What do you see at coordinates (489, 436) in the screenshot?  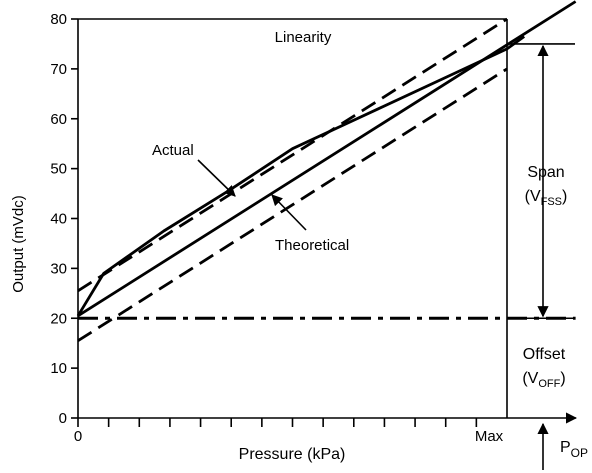 I see `x-tick-label-end: Max` at bounding box center [489, 436].